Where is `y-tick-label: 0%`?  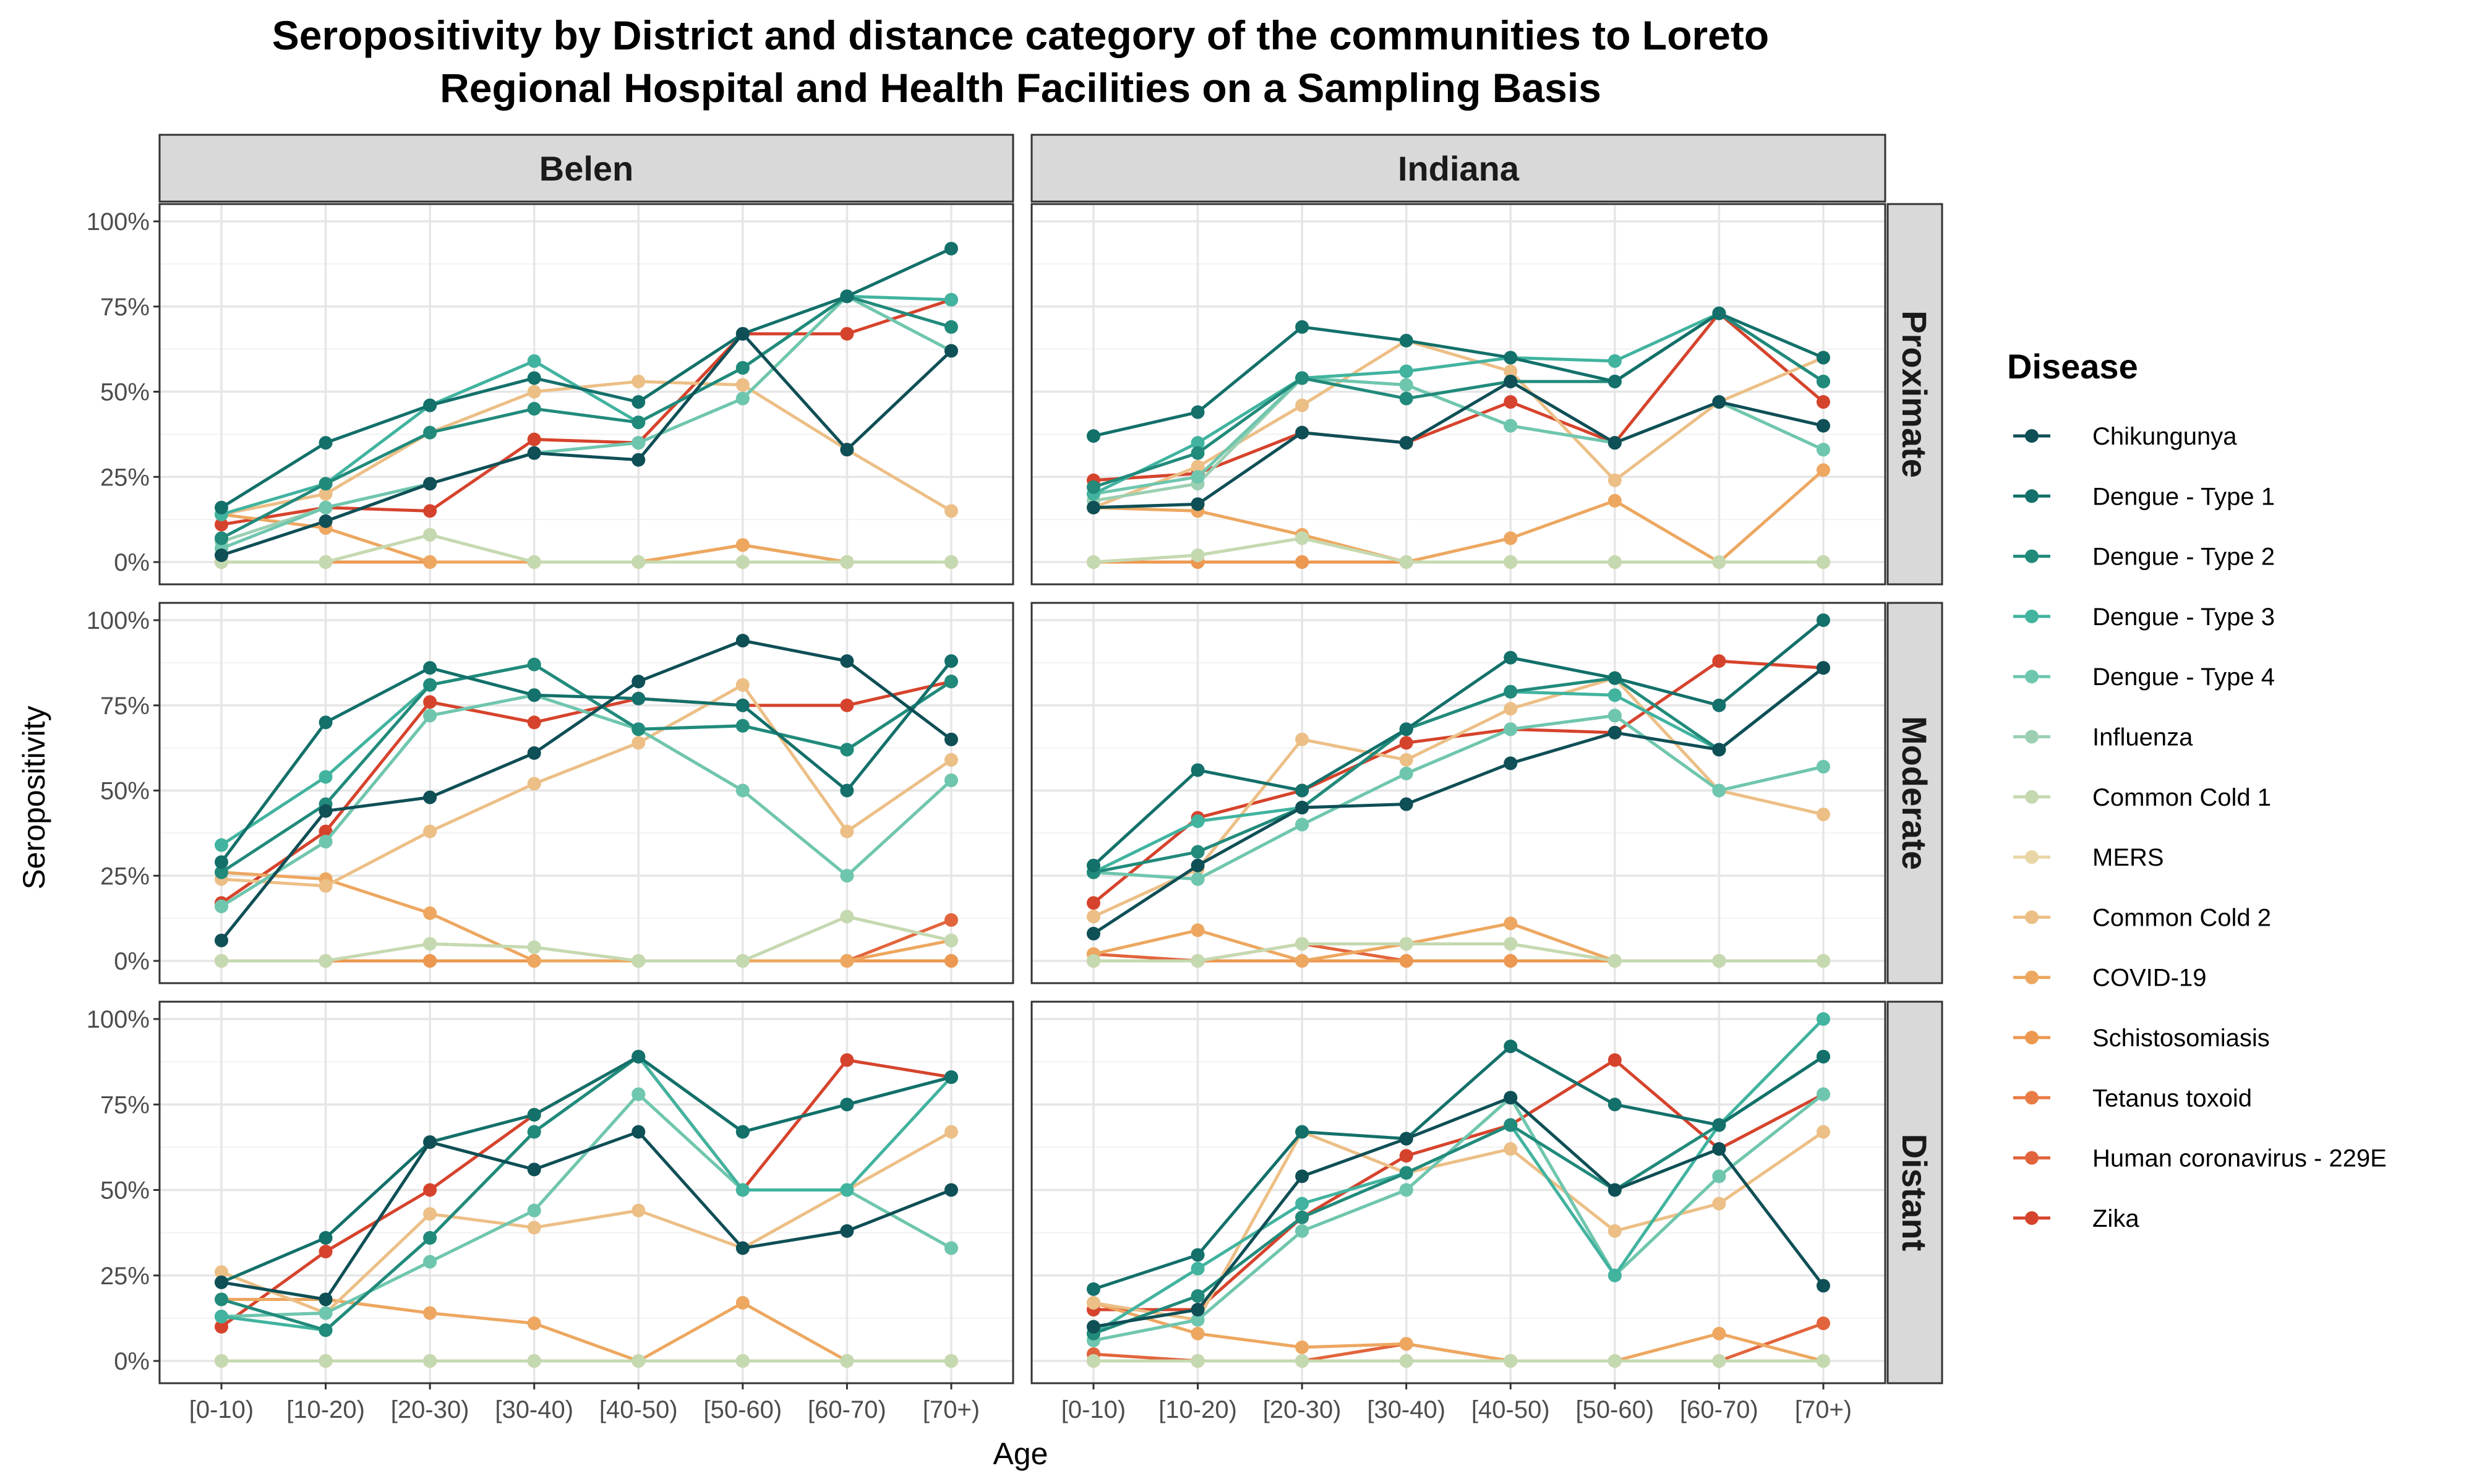
y-tick-label: 0% is located at coordinates (132, 562).